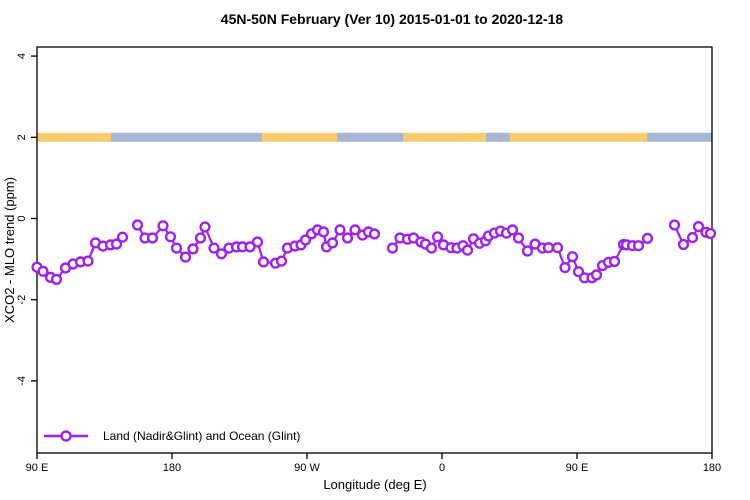  Describe the element at coordinates (22, 56) in the screenshot. I see `y-tick-label: 4` at that location.